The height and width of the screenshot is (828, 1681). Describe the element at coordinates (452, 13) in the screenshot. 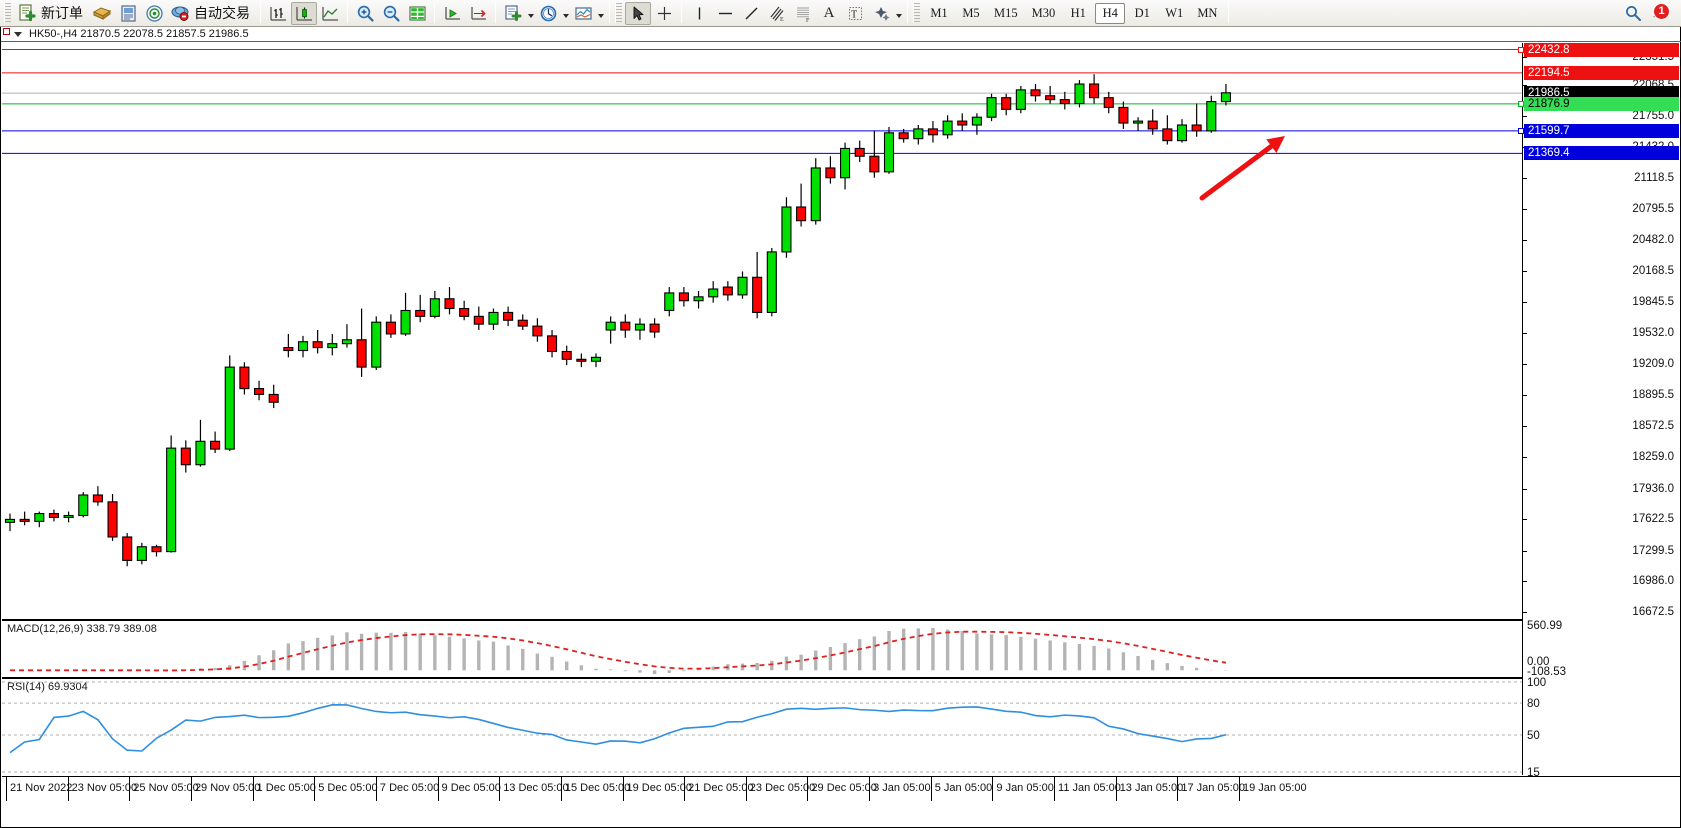

I see `auto-scroll-icon` at that location.